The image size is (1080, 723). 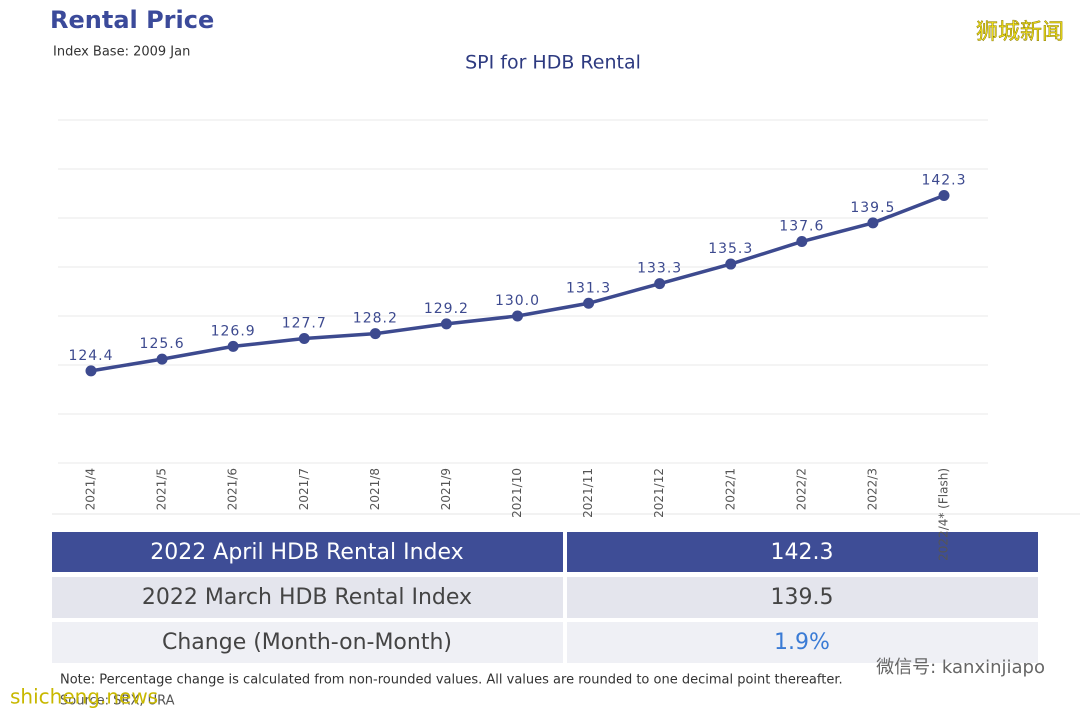 I want to click on watermark: 狮城新闻, so click(x=1020, y=32).